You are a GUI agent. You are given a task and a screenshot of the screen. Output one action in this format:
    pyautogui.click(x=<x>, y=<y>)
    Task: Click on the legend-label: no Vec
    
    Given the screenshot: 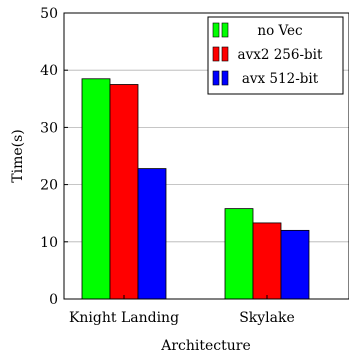 What is the action you would take?
    pyautogui.click(x=279, y=31)
    